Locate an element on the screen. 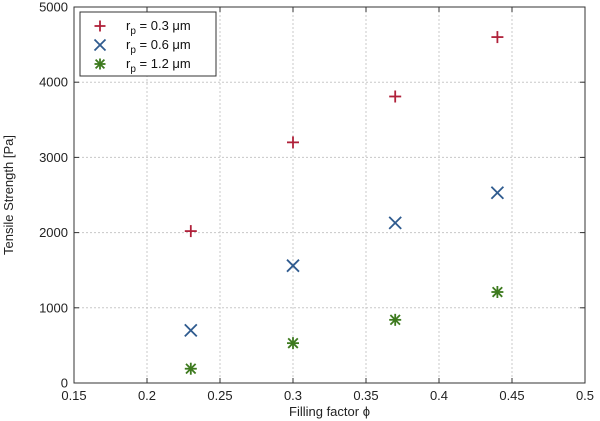 This screenshot has height=421, width=600. y-tick-label: 4000 is located at coordinates (53, 82).